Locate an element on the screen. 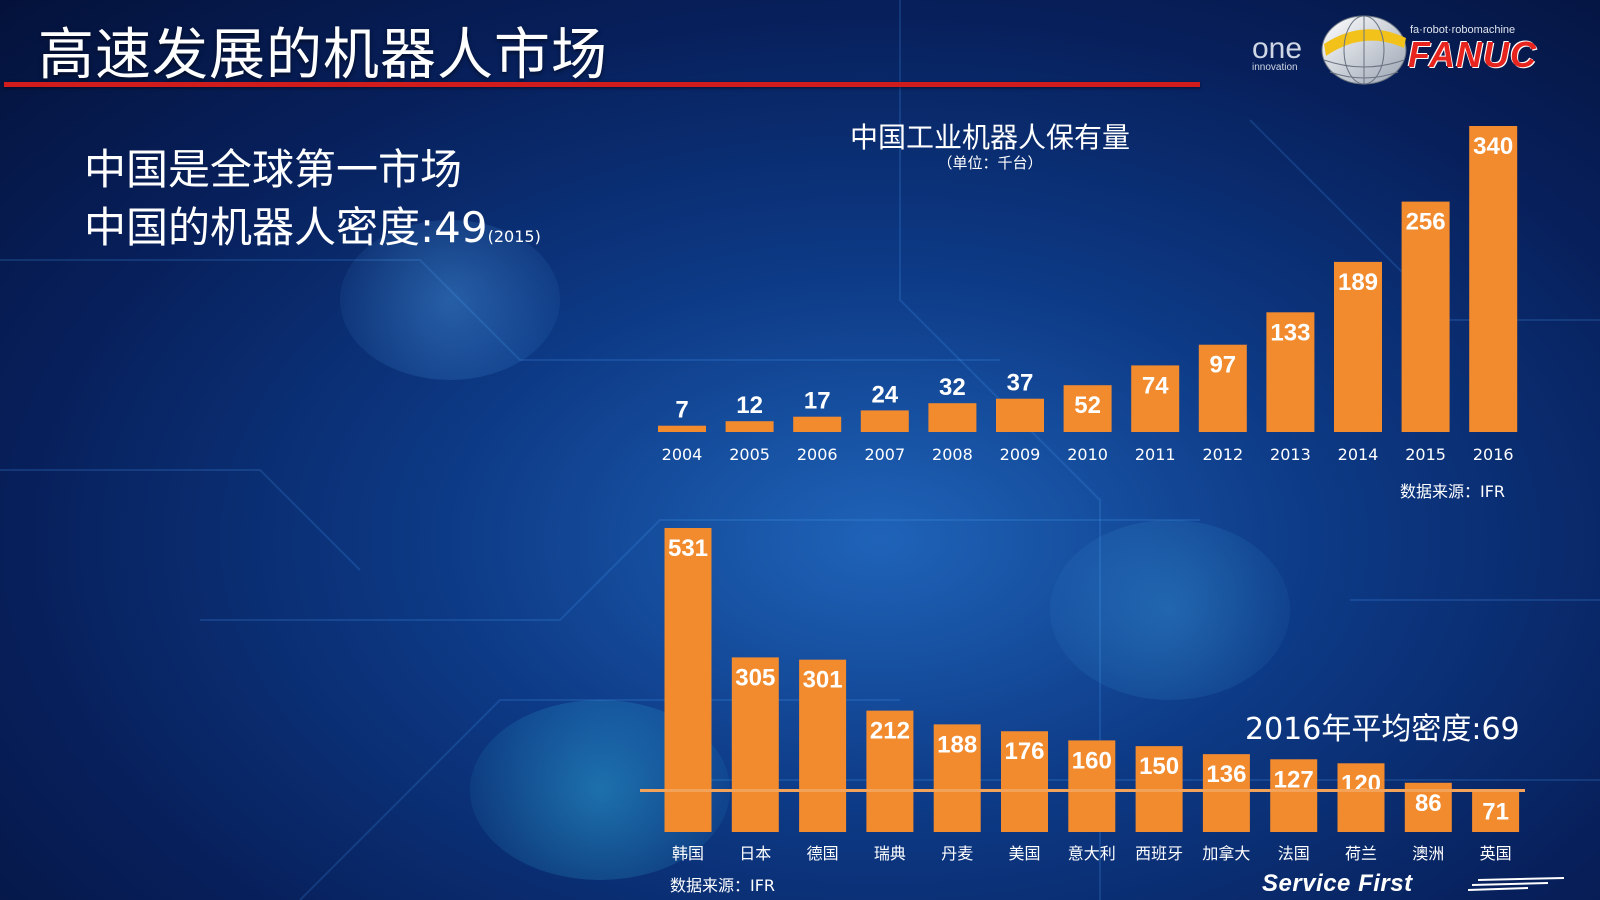 The width and height of the screenshot is (1600, 900). logo-brand: FANUC is located at coordinates (1472, 54).